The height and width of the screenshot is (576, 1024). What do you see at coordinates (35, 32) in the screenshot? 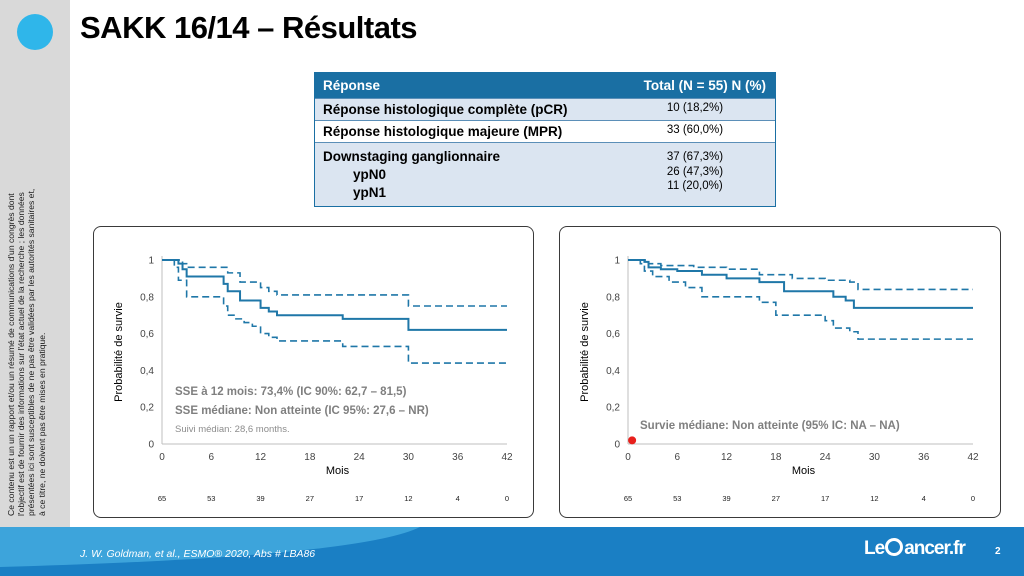
I see `logo-dot` at bounding box center [35, 32].